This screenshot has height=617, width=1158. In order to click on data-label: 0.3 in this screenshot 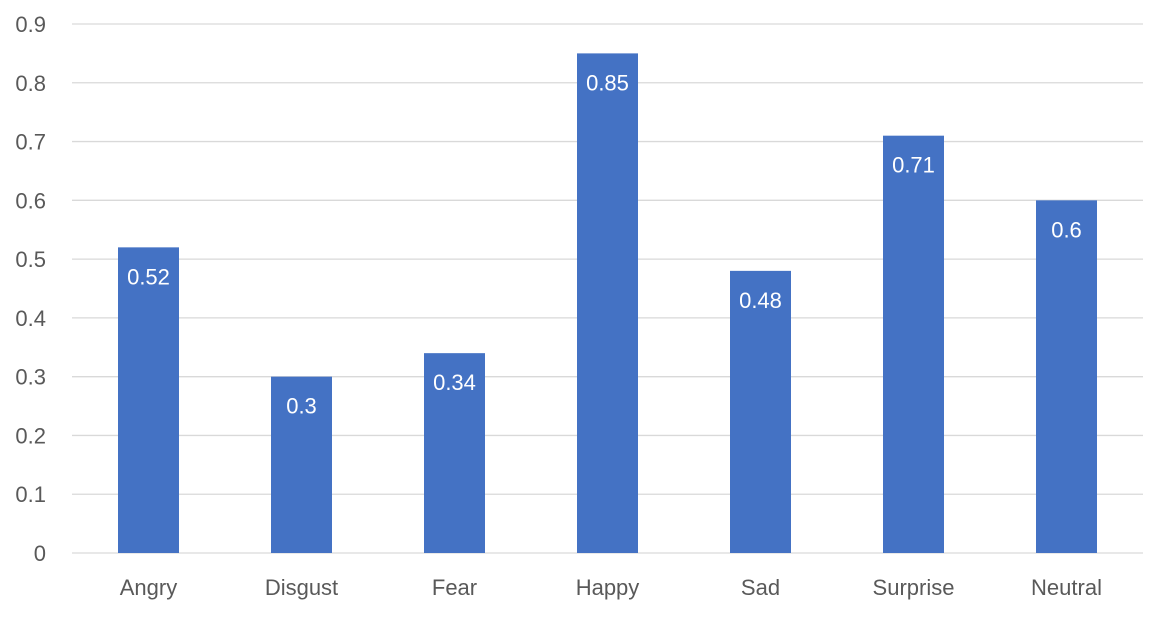, I will do `click(301, 406)`.